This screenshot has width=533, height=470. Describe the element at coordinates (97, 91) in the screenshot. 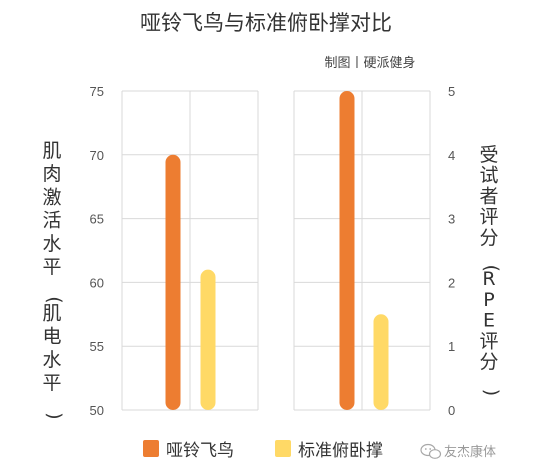

I see `left-tick-label: 75` at that location.